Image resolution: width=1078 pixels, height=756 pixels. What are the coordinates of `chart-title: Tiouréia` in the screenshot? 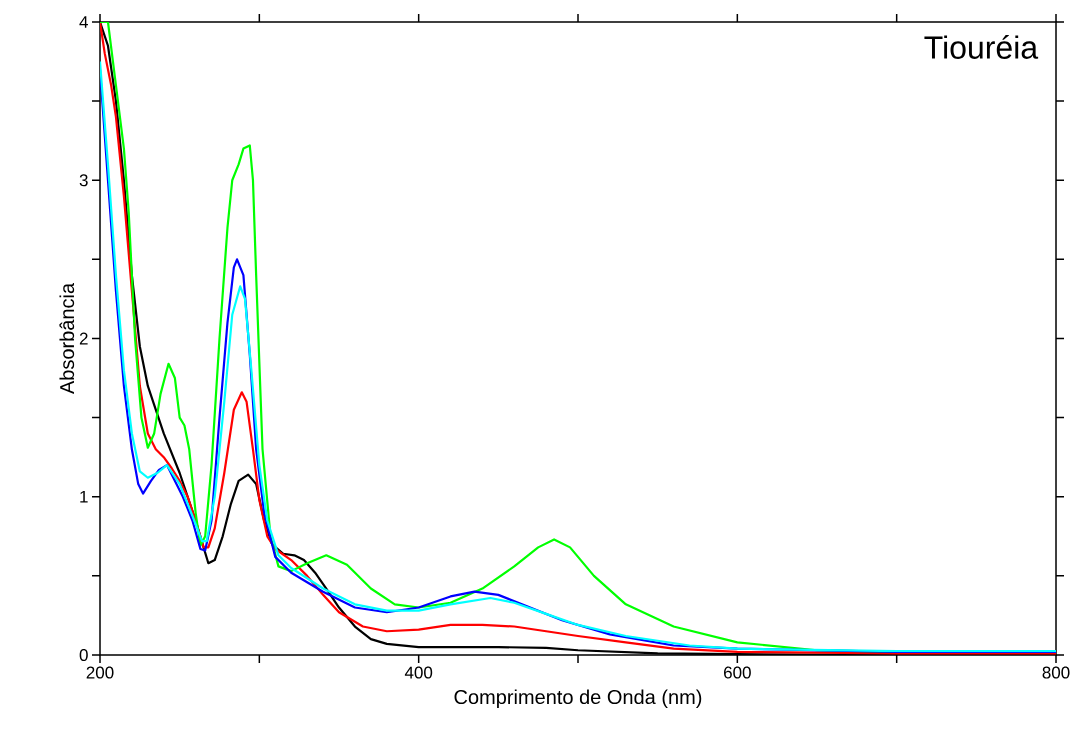 It's located at (981, 47).